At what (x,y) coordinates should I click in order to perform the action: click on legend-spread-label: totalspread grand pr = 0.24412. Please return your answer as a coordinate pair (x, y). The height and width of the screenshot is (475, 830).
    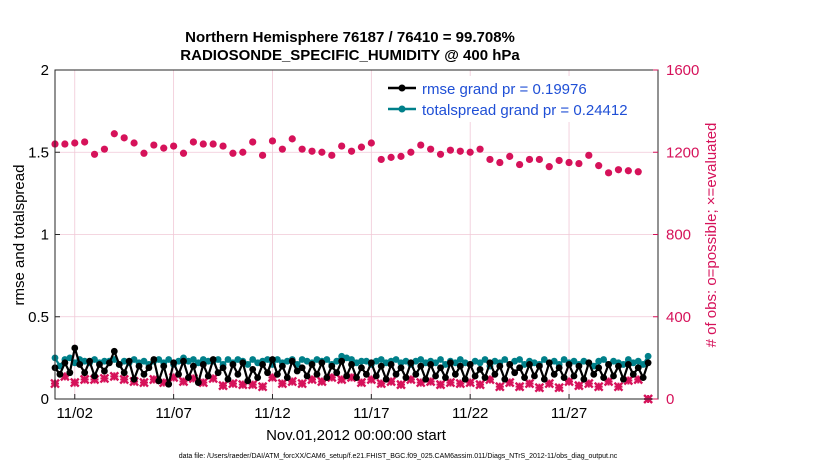
    Looking at the image, I should click on (525, 110).